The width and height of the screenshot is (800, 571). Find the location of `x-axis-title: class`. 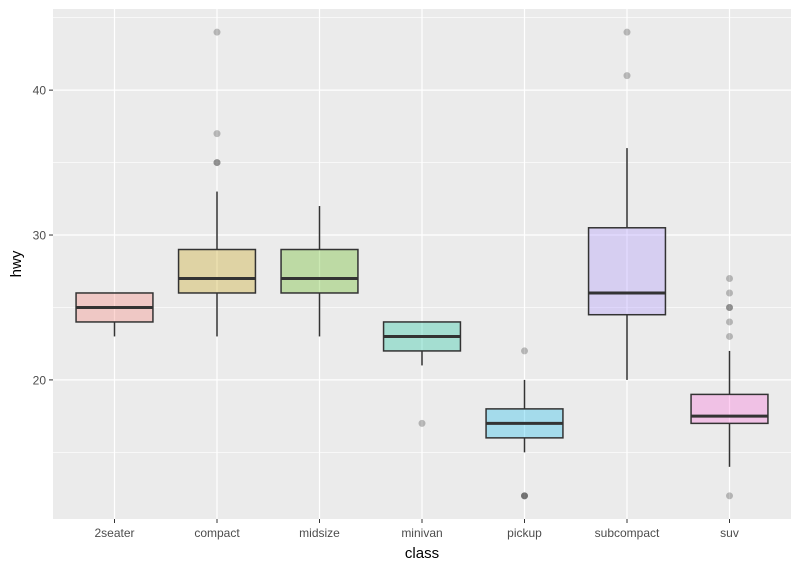

x-axis-title: class is located at coordinates (422, 553).